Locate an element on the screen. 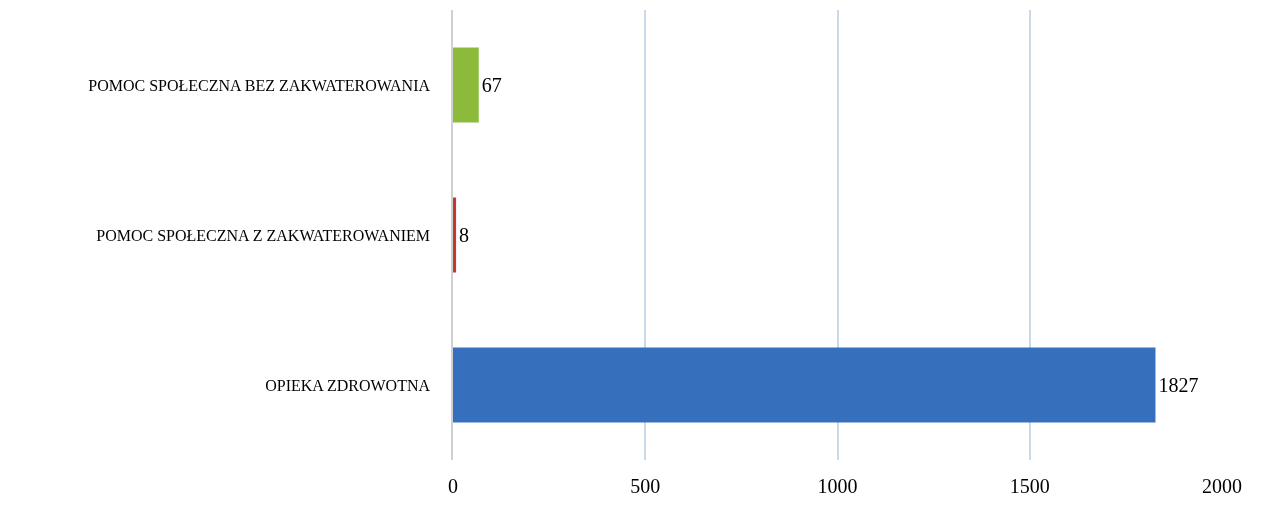 This screenshot has height=506, width=1266. x-tick-label: 500 is located at coordinates (645, 486).